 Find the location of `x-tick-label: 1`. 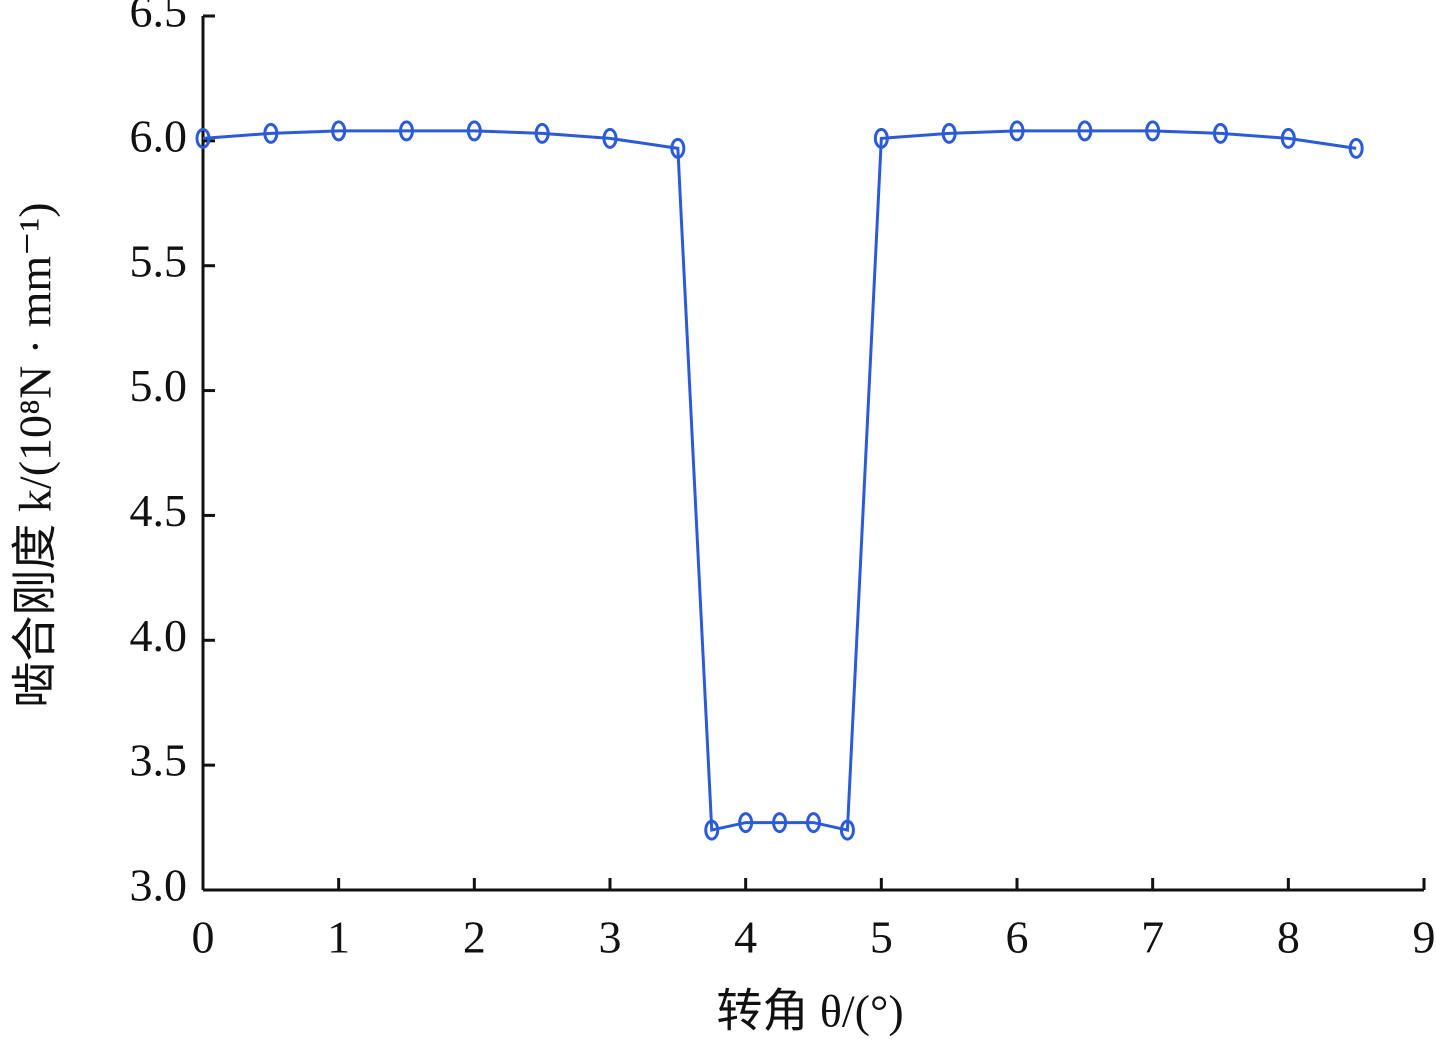

x-tick-label: 1 is located at coordinates (338, 937).